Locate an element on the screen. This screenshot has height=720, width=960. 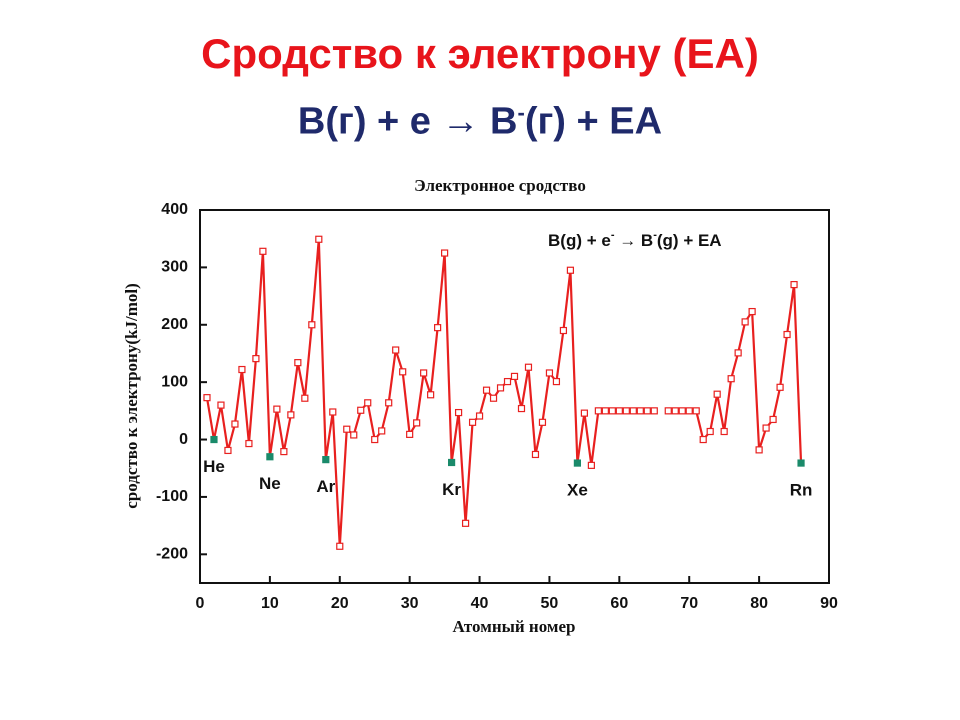
element-label: Rn is located at coordinates (801, 490).